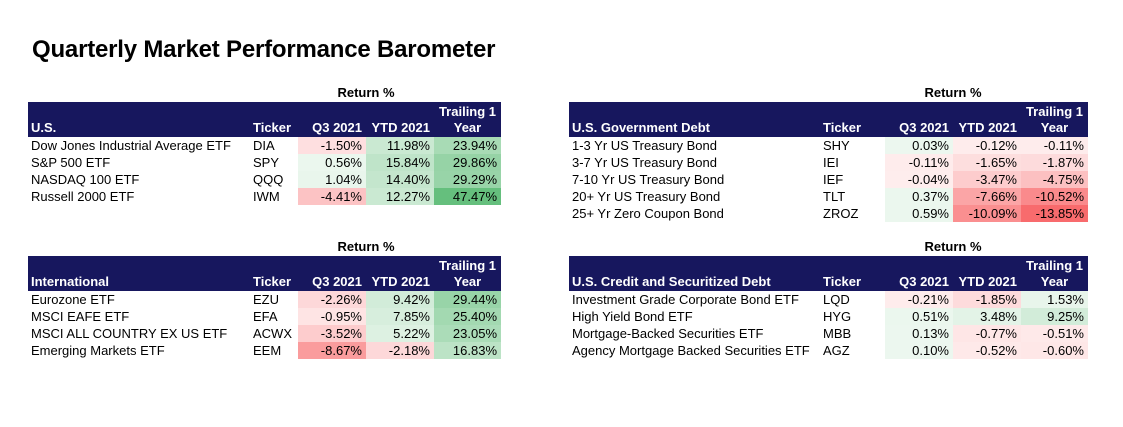 This screenshot has height=427, width=1123. I want to click on fund-name: Mortgage-Backed Securities ETF, so click(668, 333).